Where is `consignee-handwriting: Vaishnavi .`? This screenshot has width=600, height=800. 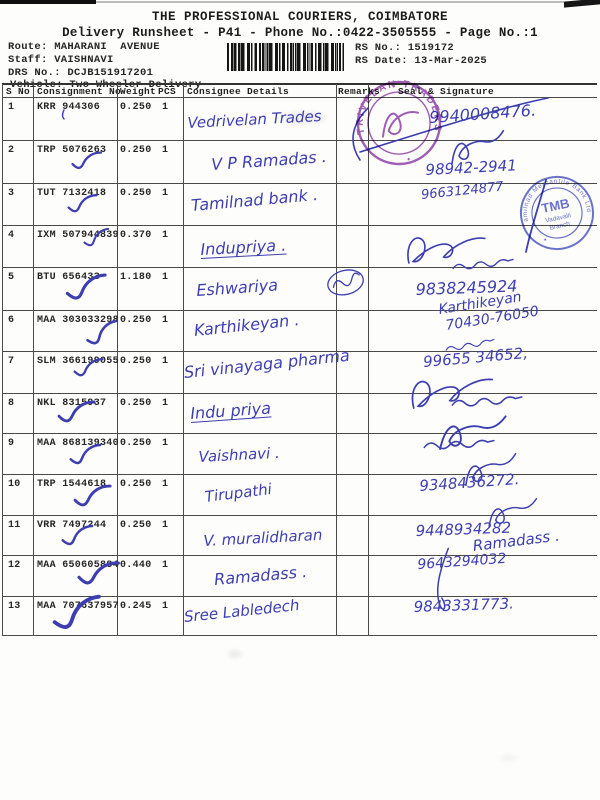
consignee-handwriting: Vaishnavi . is located at coordinates (239, 454).